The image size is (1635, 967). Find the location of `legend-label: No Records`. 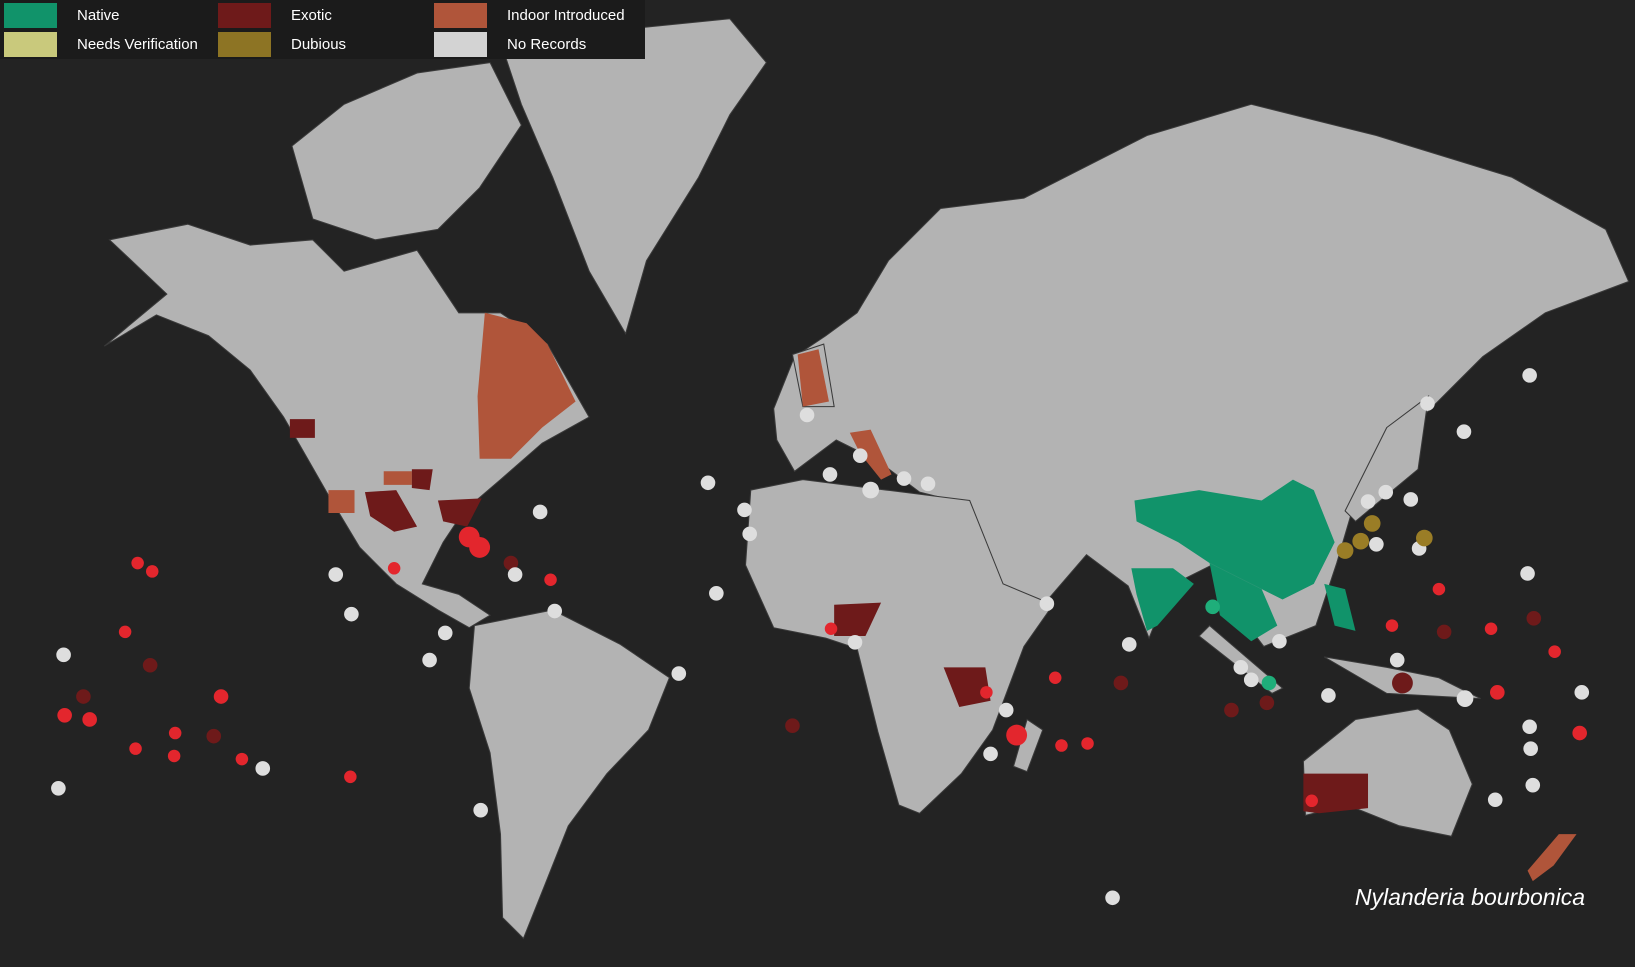

legend-label: No Records is located at coordinates (547, 44).